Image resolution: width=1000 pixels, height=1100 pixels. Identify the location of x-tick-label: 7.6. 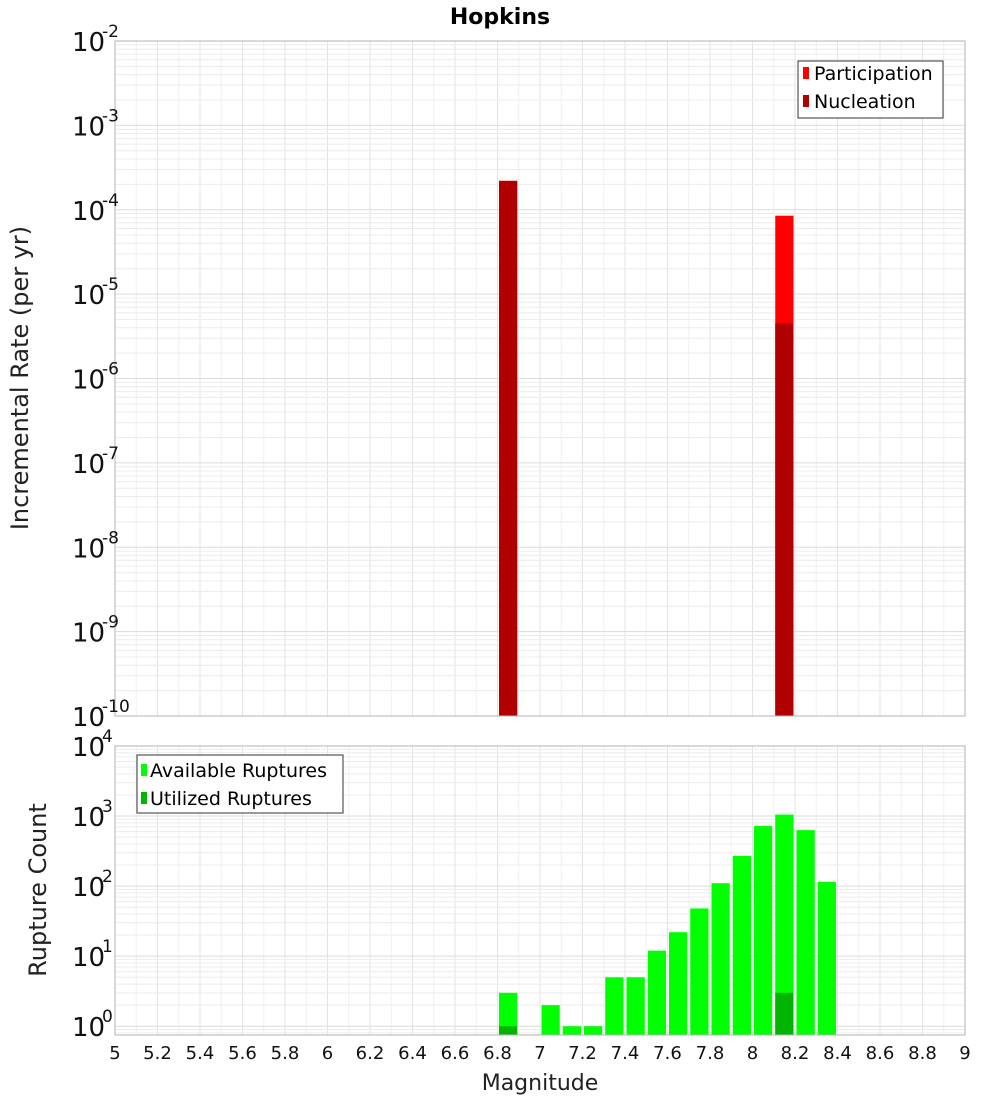
(667, 1053).